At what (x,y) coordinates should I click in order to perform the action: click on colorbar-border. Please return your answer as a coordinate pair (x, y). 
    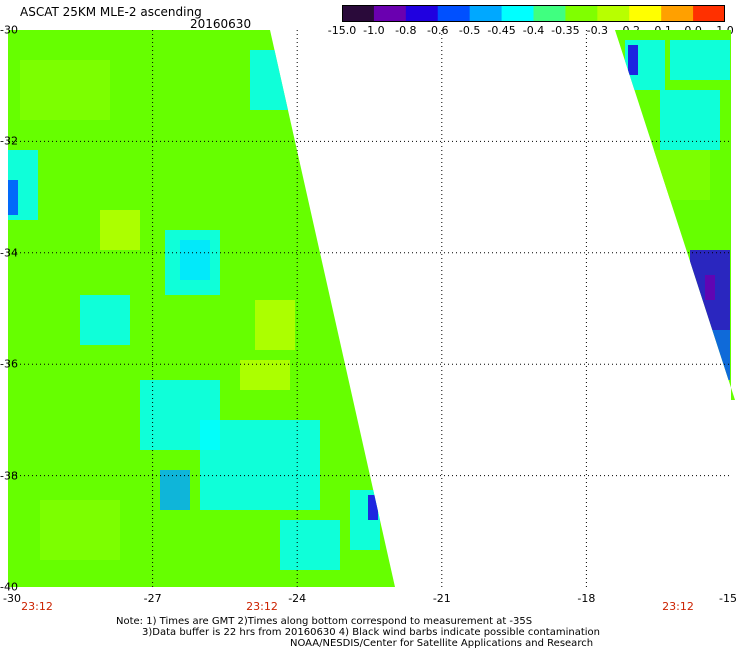
    Looking at the image, I should click on (533, 13).